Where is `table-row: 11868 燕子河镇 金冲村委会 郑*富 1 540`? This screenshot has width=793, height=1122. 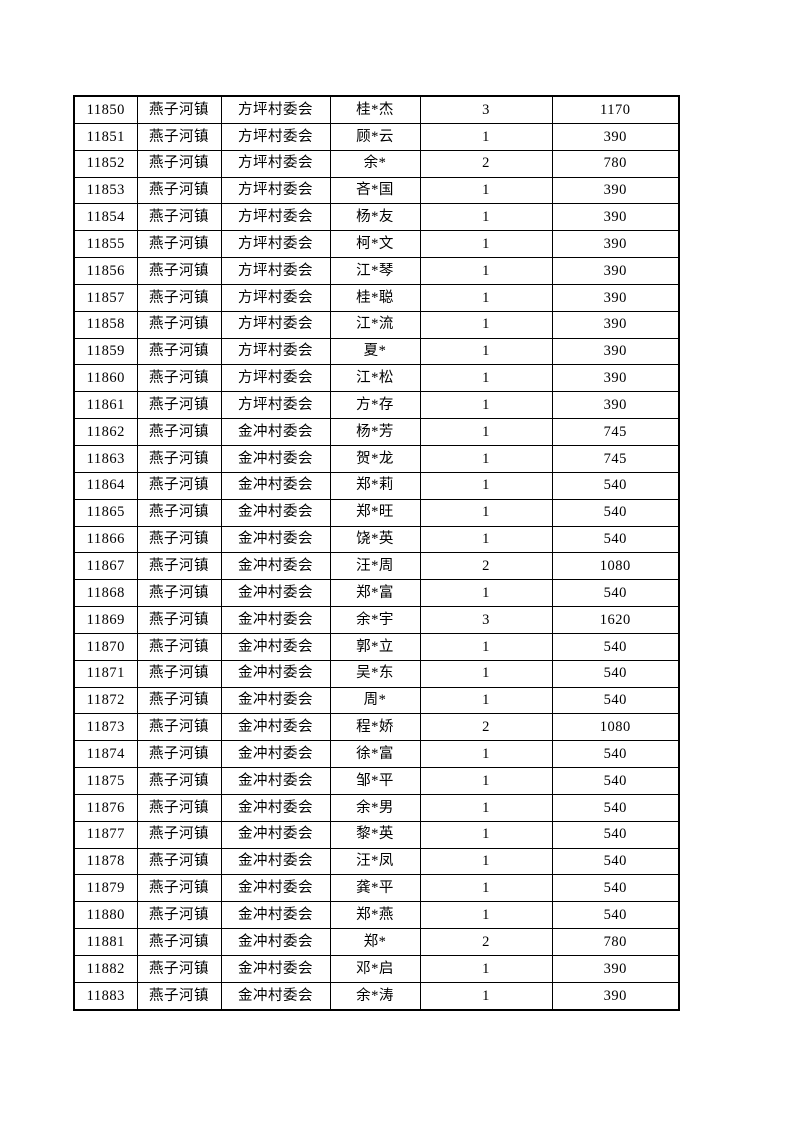
table-row: 11868 燕子河镇 金冲村委会 郑*富 1 540 is located at coordinates (376, 593).